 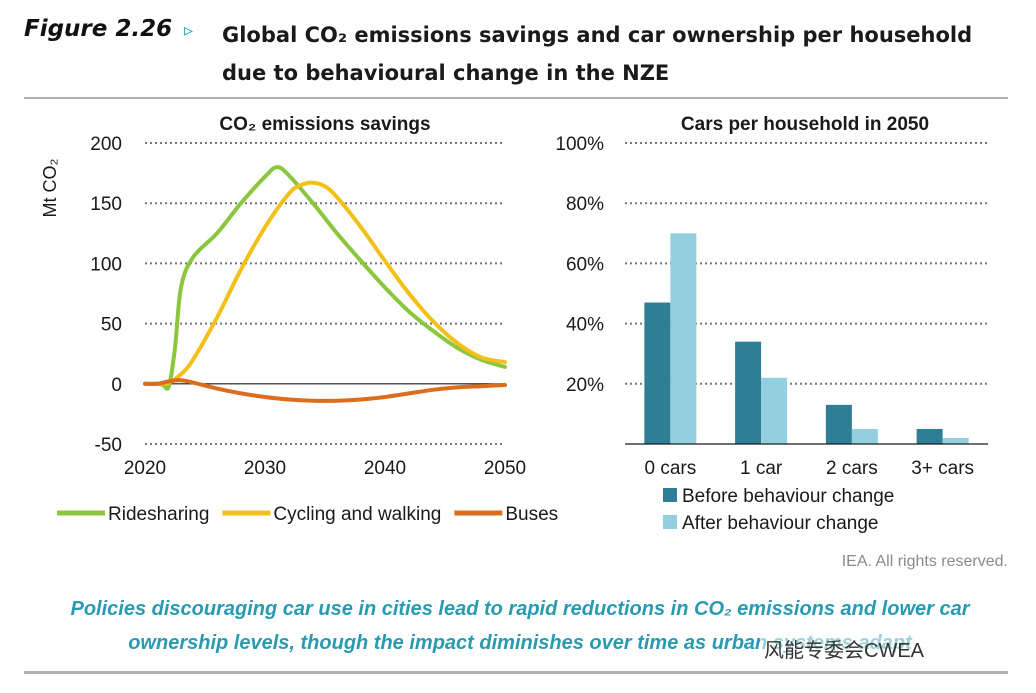 What do you see at coordinates (357, 514) in the screenshot?
I see `legend-label-cycling-and-walking: Cycling and walking` at bounding box center [357, 514].